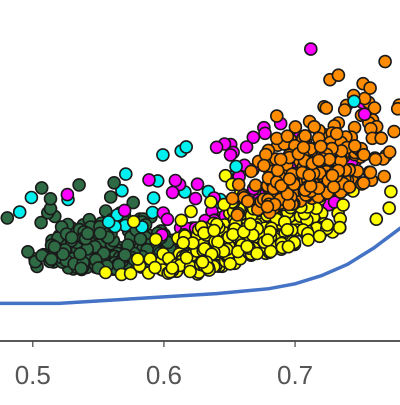 The image size is (400, 405). What do you see at coordinates (164, 375) in the screenshot?
I see `x-tick-label: 0.6` at bounding box center [164, 375].